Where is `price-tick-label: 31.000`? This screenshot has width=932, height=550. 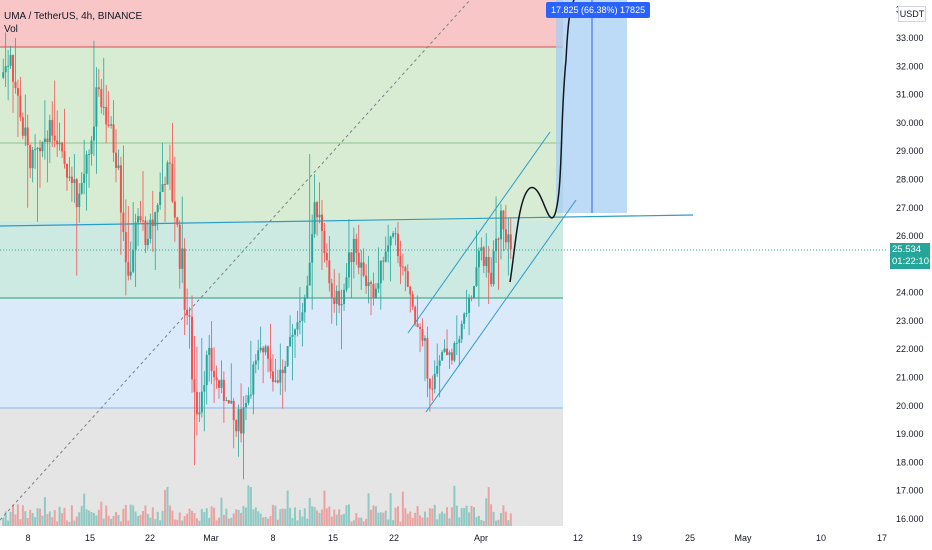 price-tick-label: 31.000 is located at coordinates (910, 95).